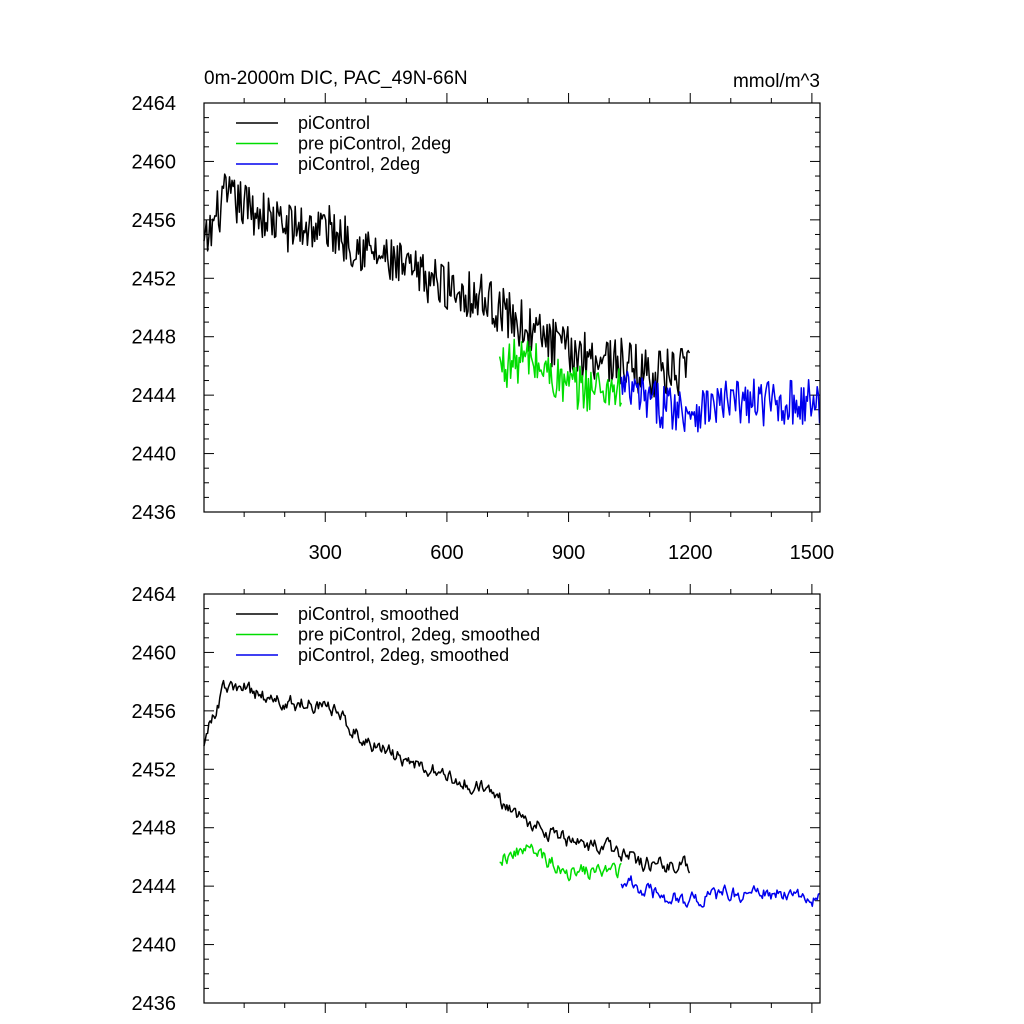 The height and width of the screenshot is (1024, 1024). Describe the element at coordinates (378, 614) in the screenshot. I see `legend-label: piControl, smoothed` at that location.